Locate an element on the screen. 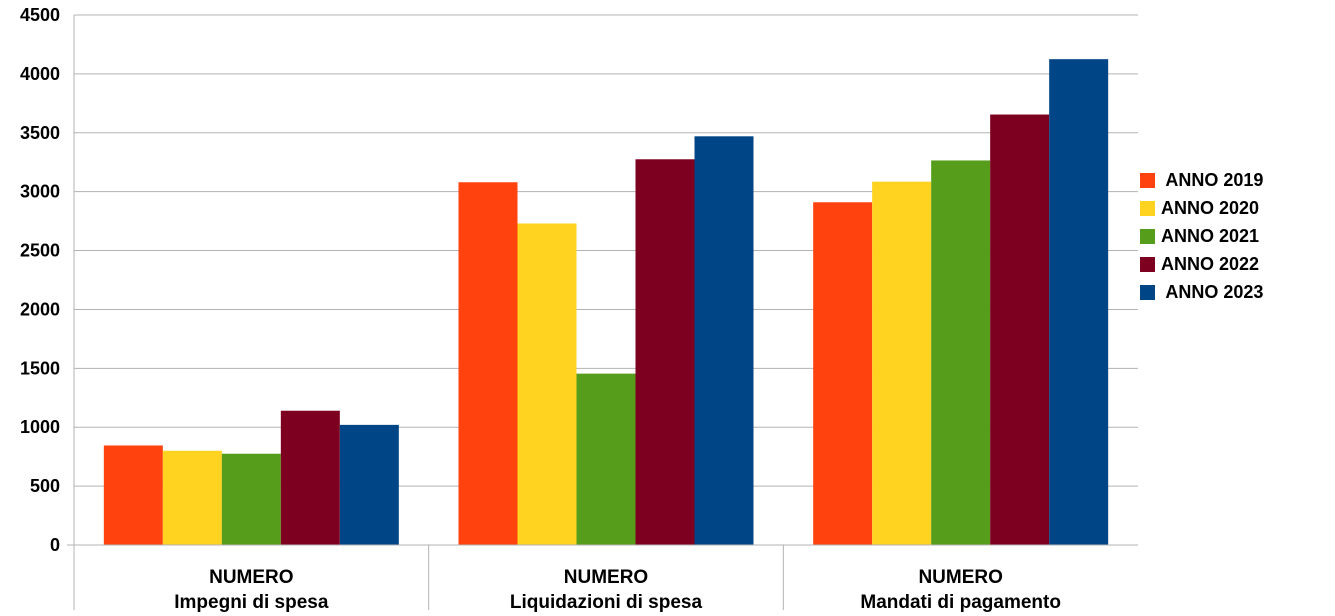  legend-item: ANNO 2022 is located at coordinates (1201, 264).